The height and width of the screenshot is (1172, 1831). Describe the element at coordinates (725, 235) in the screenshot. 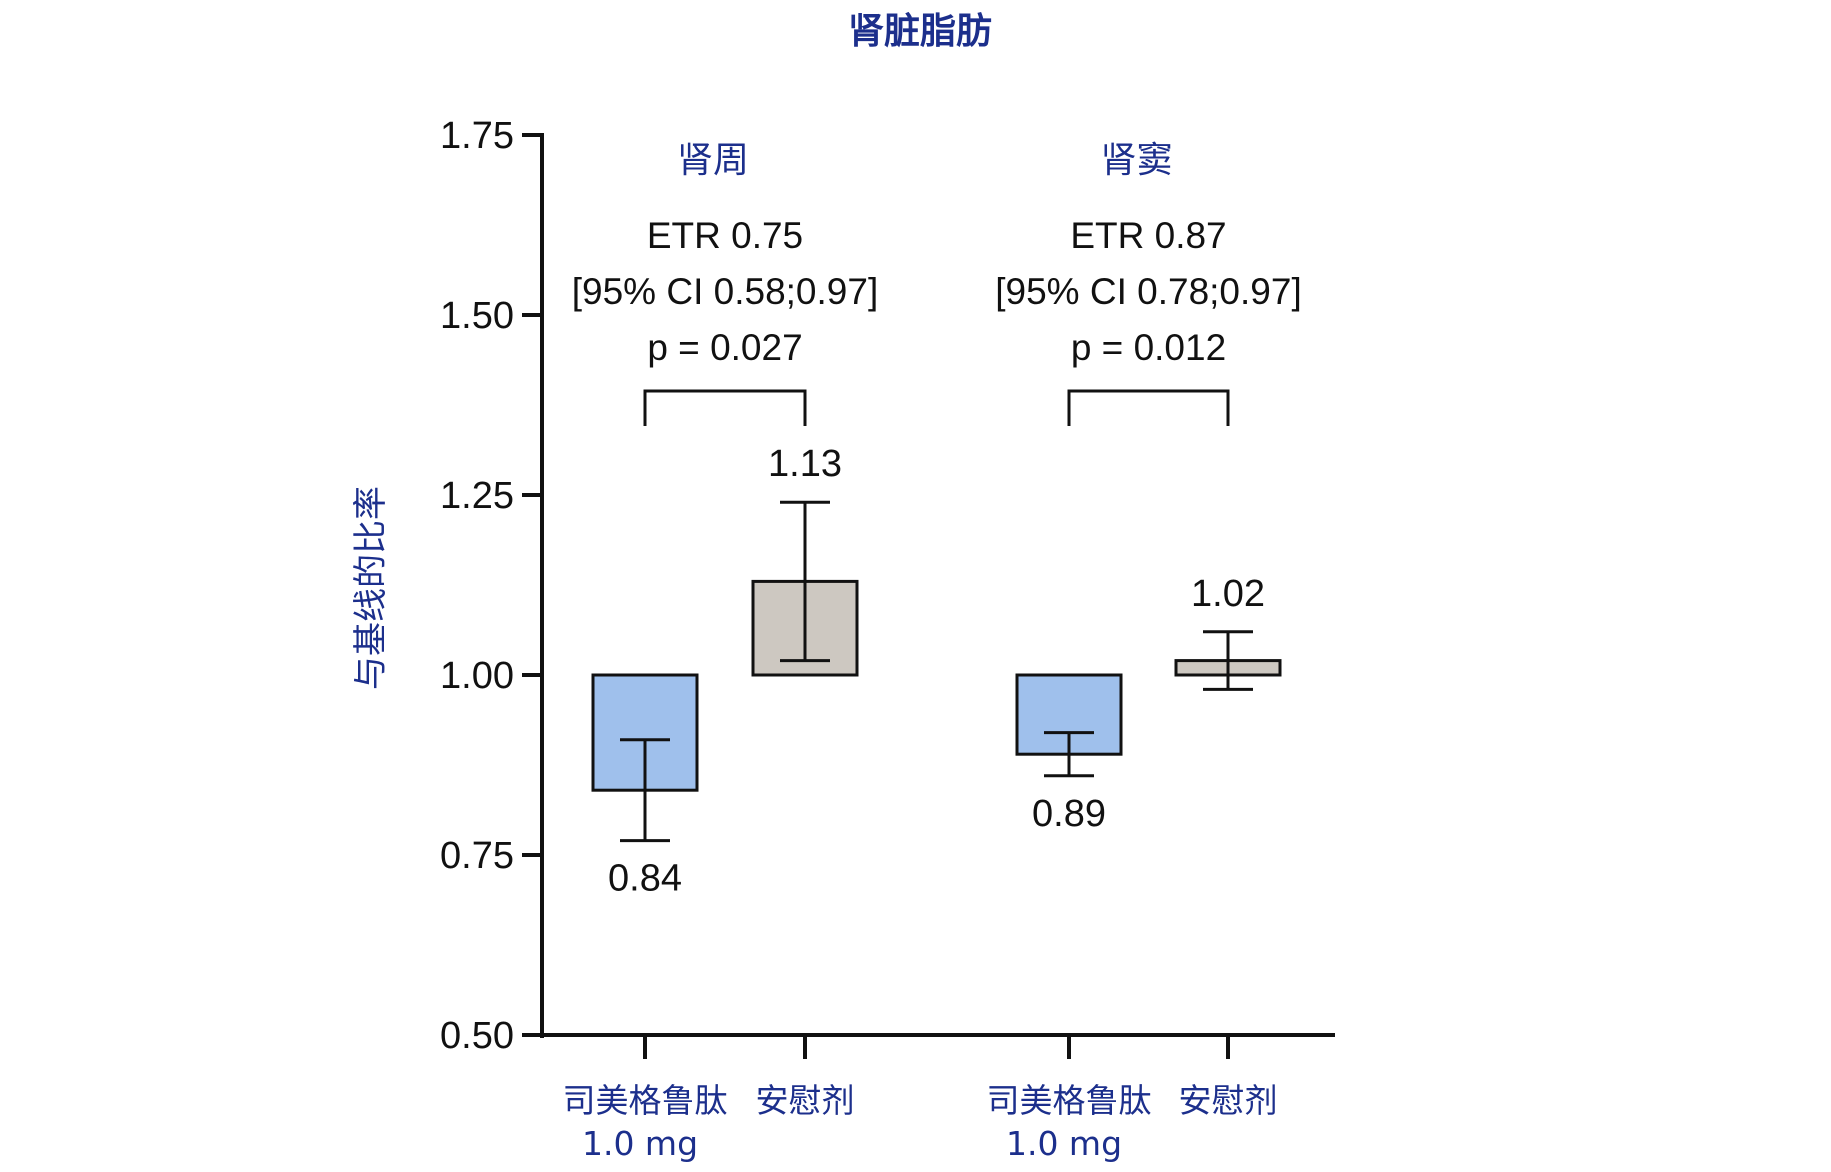

I see `etr-text: ETR 0.75` at that location.